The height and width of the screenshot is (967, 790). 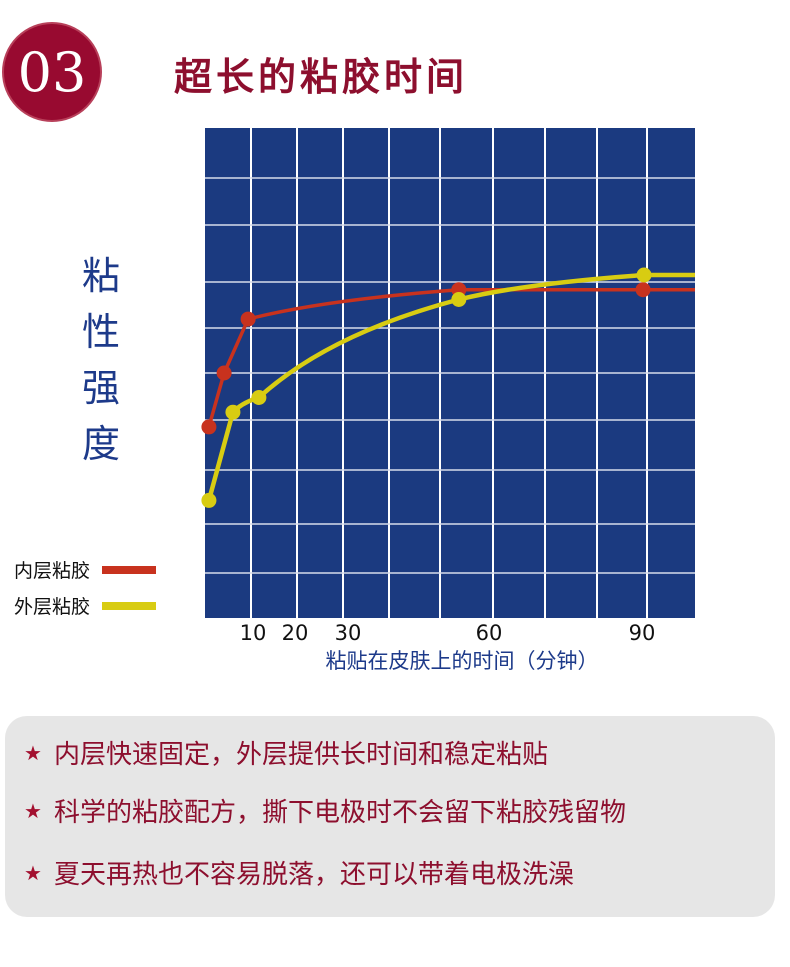 What do you see at coordinates (295, 633) in the screenshot?
I see `x-tick-label: 20` at bounding box center [295, 633].